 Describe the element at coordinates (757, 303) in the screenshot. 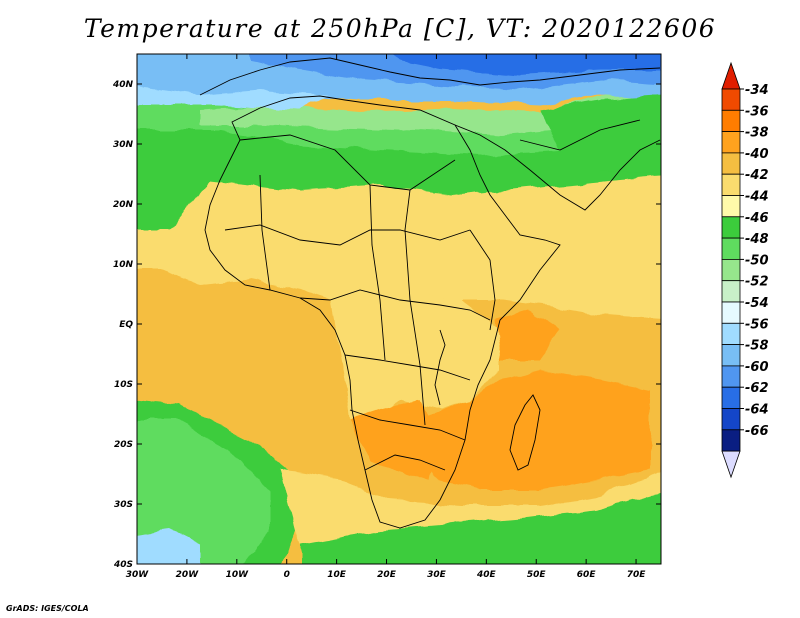

I see `colorbar-label: -54` at that location.